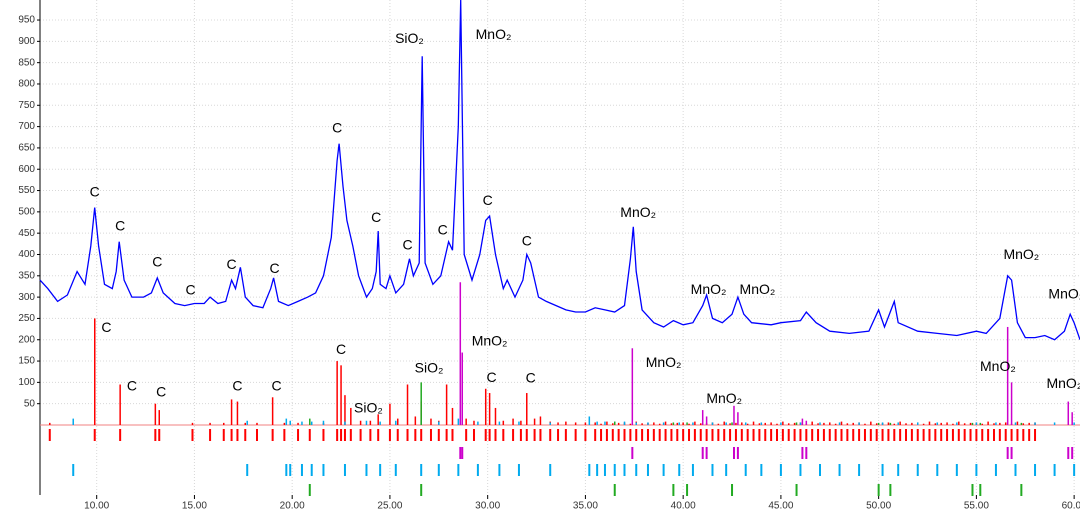 Image resolution: width=1080 pixels, height=518 pixels. Describe the element at coordinates (292, 506) in the screenshot. I see `x-tick-label: 20.00` at that location.